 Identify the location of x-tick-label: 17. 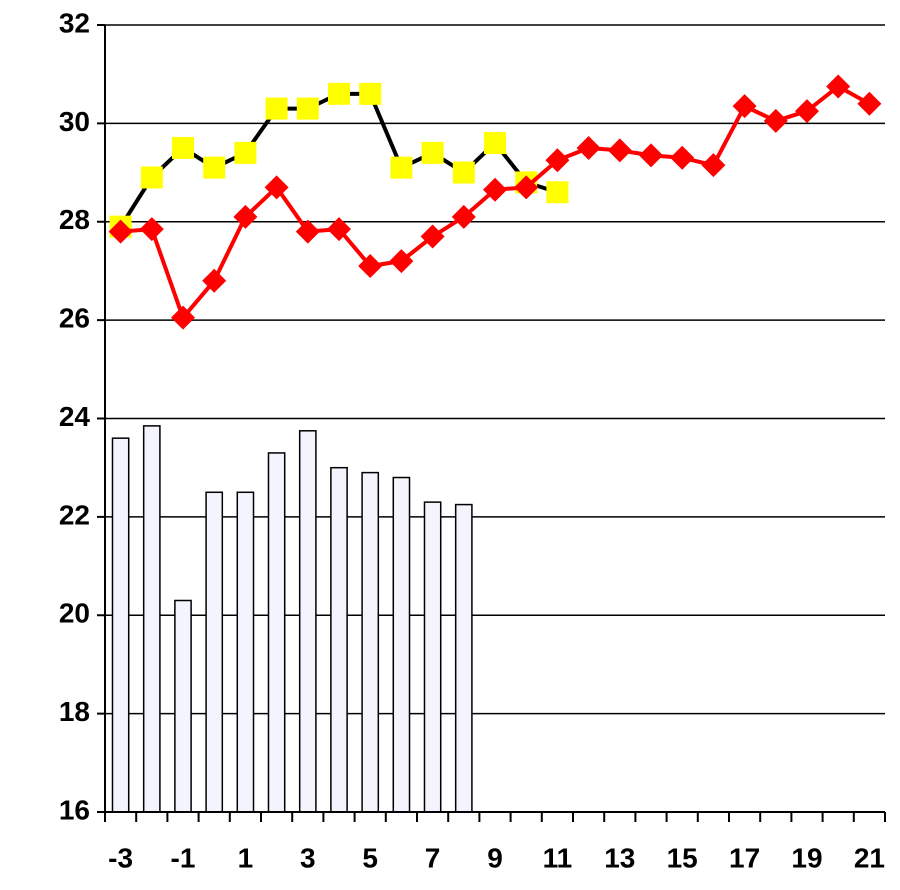
(744, 857).